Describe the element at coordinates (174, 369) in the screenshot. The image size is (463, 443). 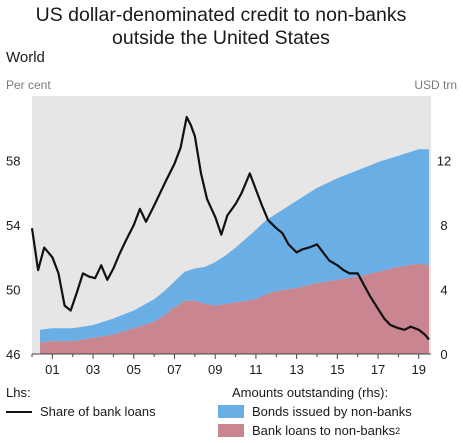
I see `x-tick-label: 07` at that location.